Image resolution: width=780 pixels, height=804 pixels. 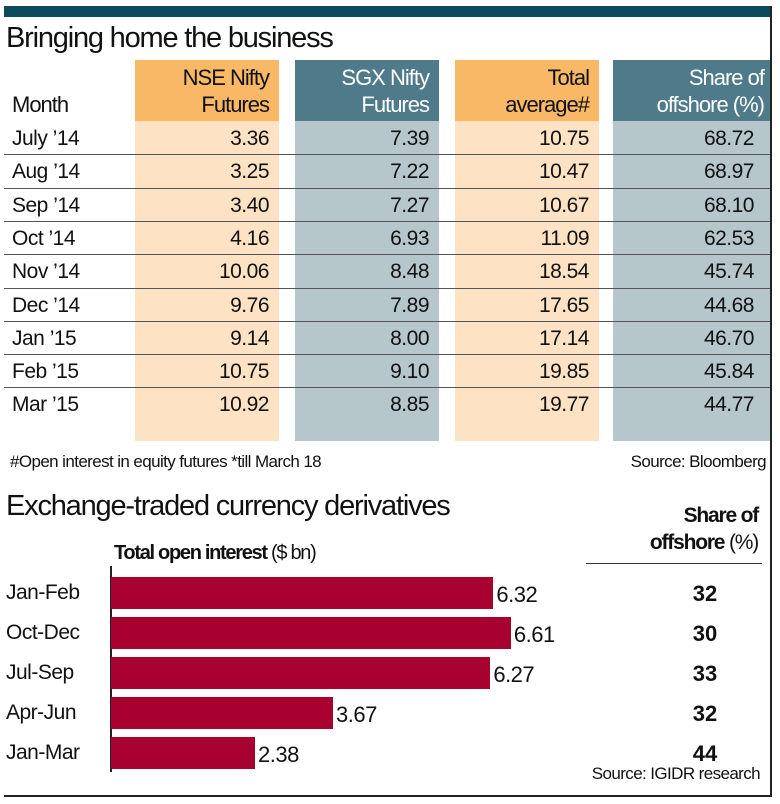 I want to click on share-header-rule, so click(x=674, y=563).